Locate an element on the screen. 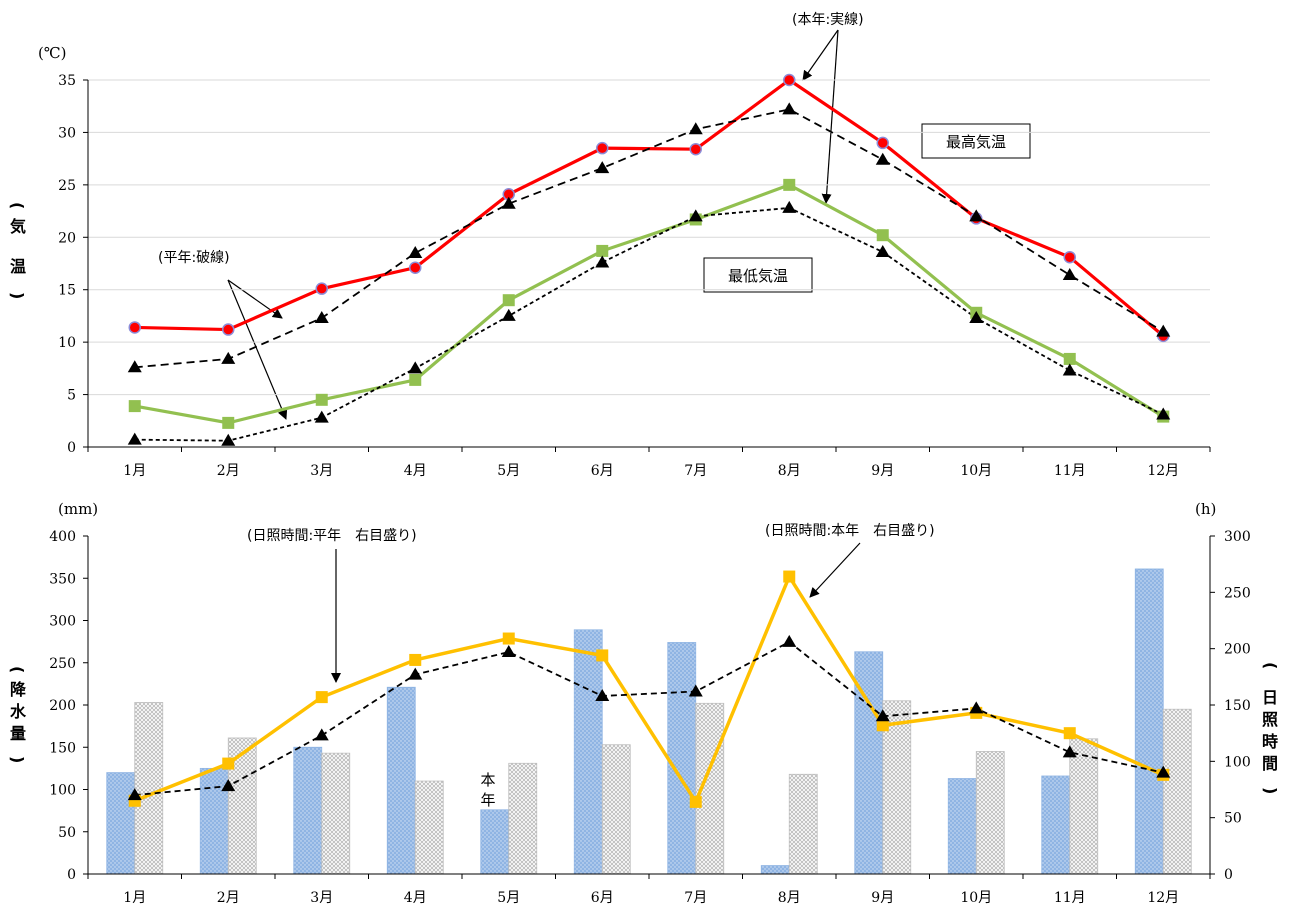 The height and width of the screenshot is (911, 1289). bar-label-this-year-char-0: 本 is located at coordinates (487, 780).